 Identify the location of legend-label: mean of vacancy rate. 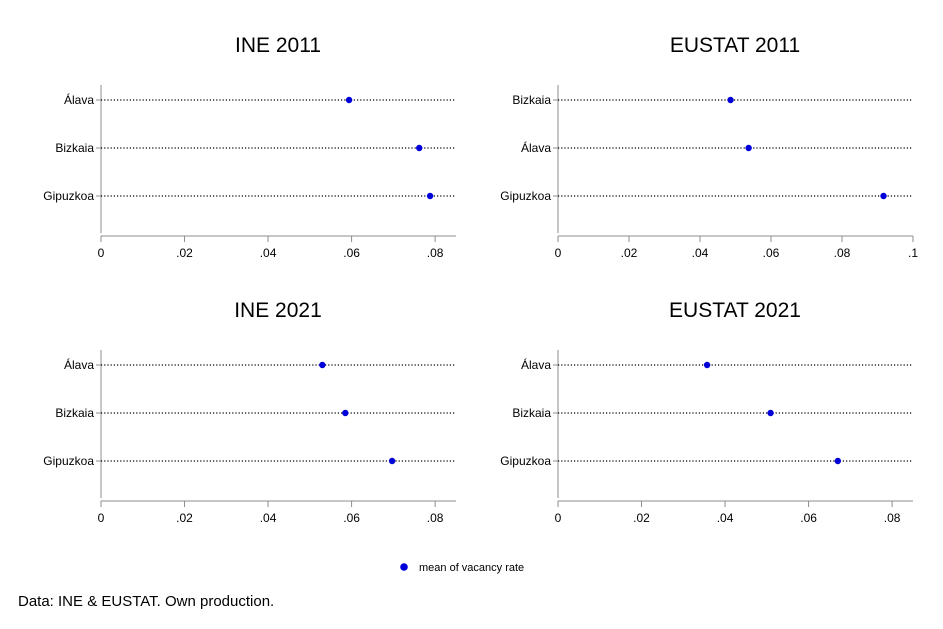
(471, 568).